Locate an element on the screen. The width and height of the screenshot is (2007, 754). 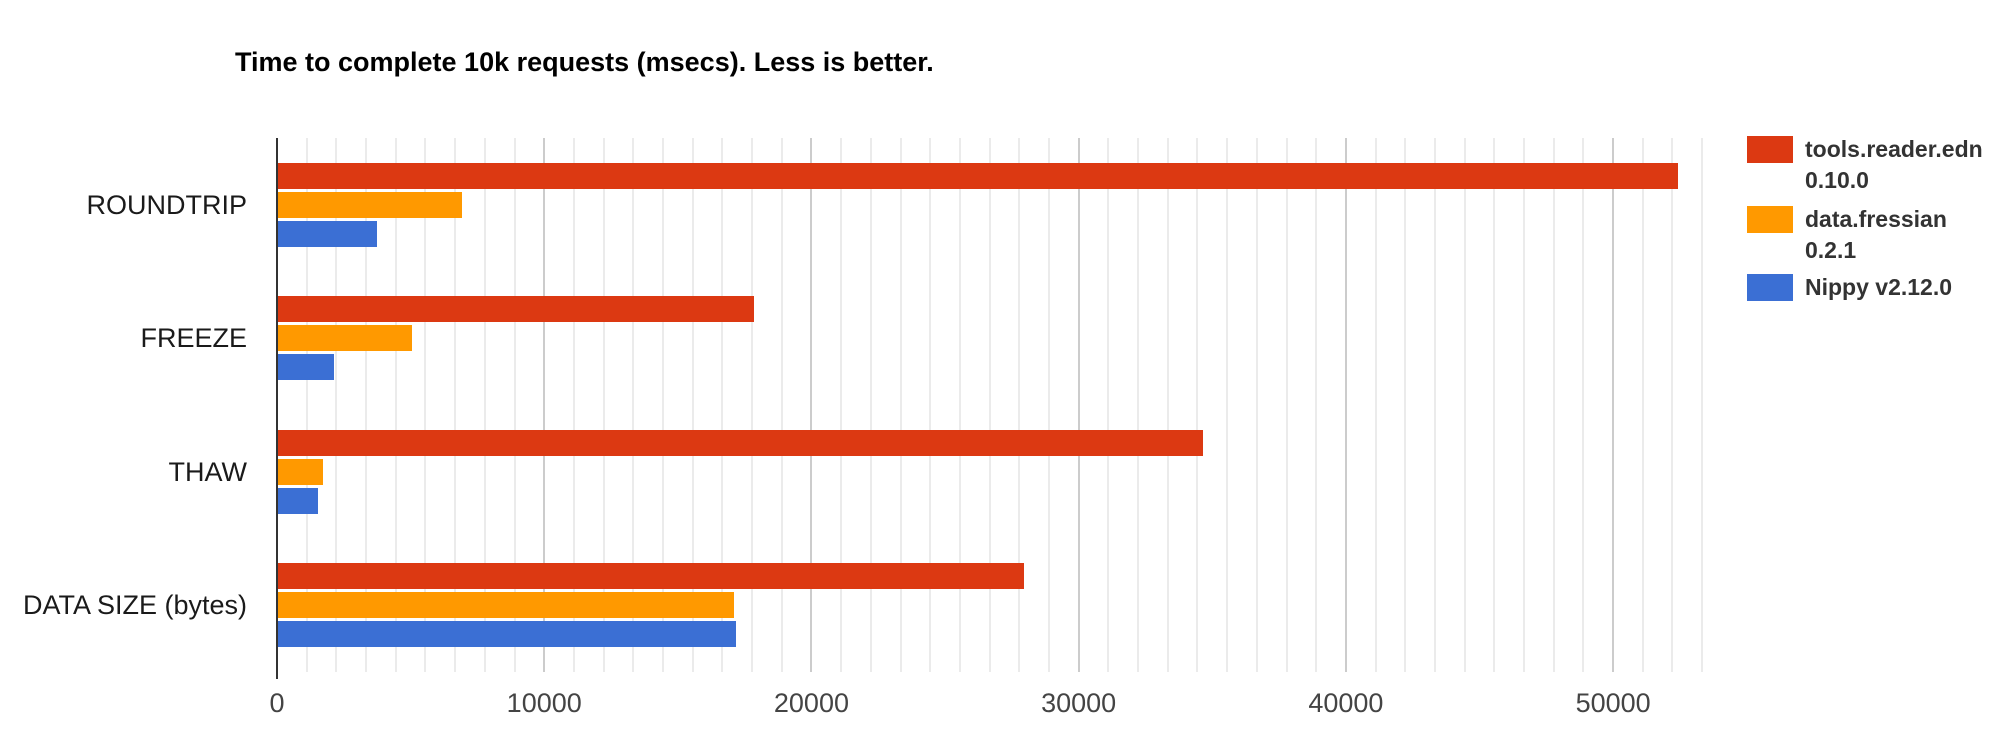
legend-label: data.fressian 0.2.1 is located at coordinates (1876, 235).